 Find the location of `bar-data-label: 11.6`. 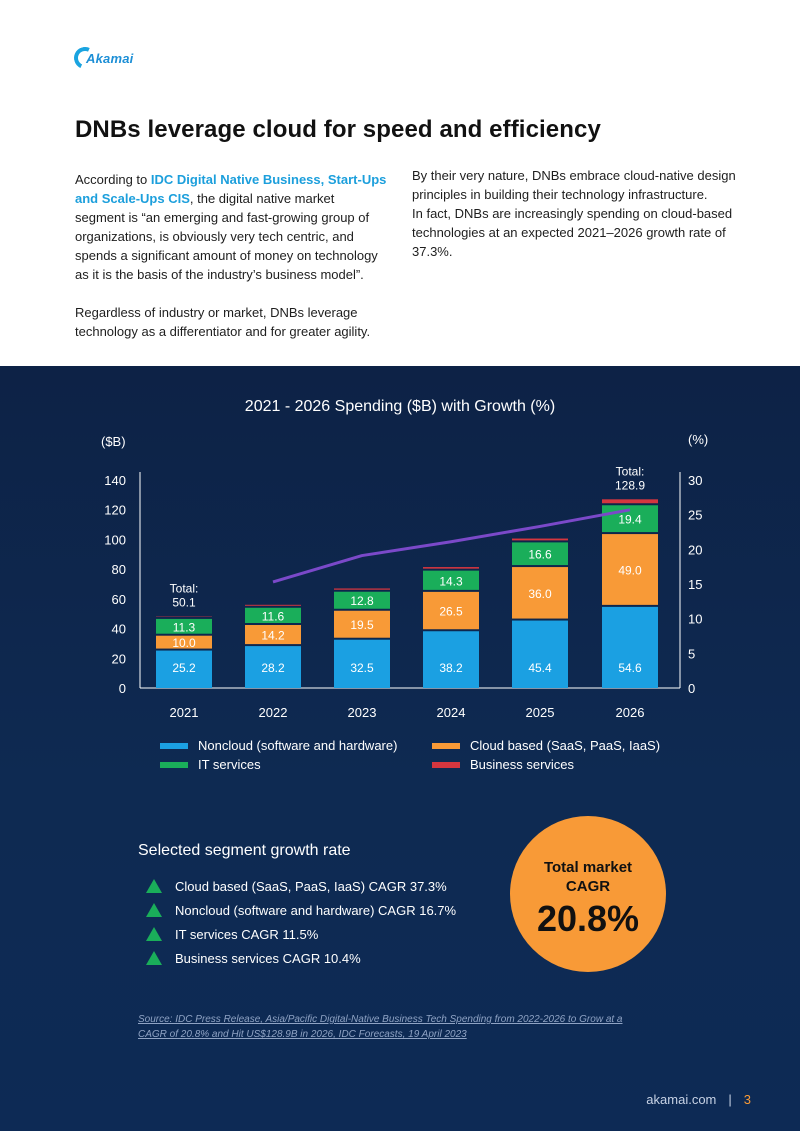

bar-data-label: 11.6 is located at coordinates (273, 616).